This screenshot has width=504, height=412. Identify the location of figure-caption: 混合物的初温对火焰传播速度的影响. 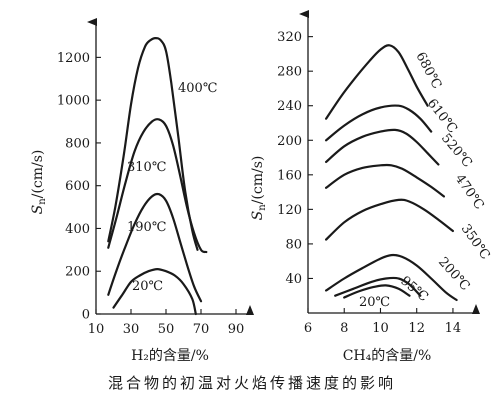
(251, 383).